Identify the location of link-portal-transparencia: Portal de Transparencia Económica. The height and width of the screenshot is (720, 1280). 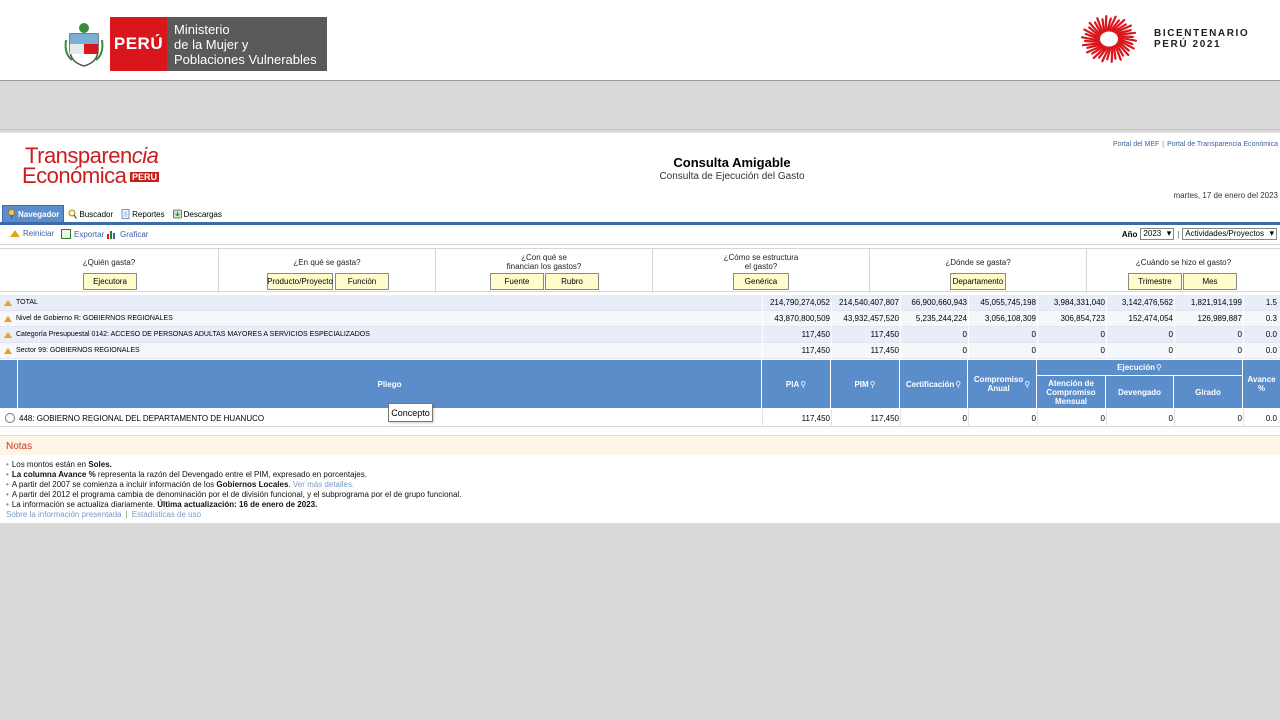
(1222, 144).